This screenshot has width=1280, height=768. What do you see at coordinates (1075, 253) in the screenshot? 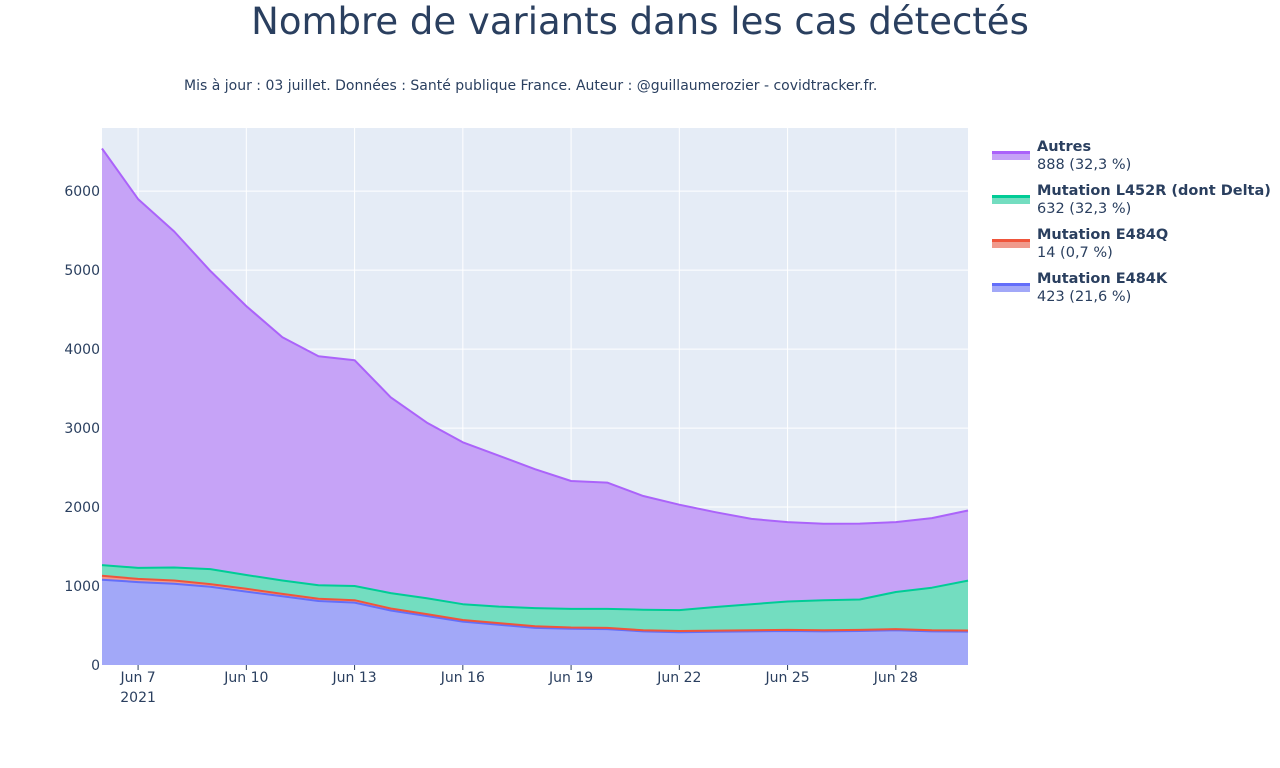
I see `legend-series-value: 14 (0,7 %)` at bounding box center [1075, 253].